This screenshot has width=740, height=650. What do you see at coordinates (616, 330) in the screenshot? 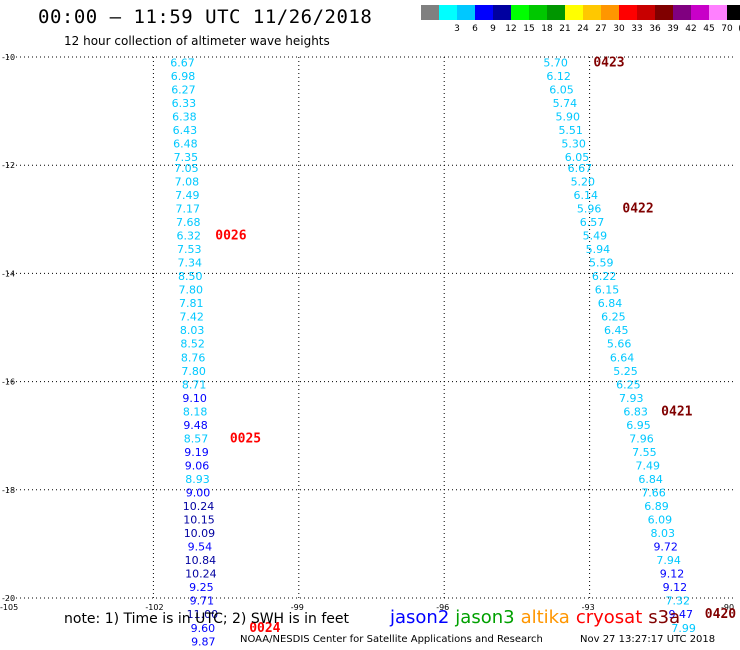
I see `wave-height-value: 6.45` at bounding box center [616, 330].